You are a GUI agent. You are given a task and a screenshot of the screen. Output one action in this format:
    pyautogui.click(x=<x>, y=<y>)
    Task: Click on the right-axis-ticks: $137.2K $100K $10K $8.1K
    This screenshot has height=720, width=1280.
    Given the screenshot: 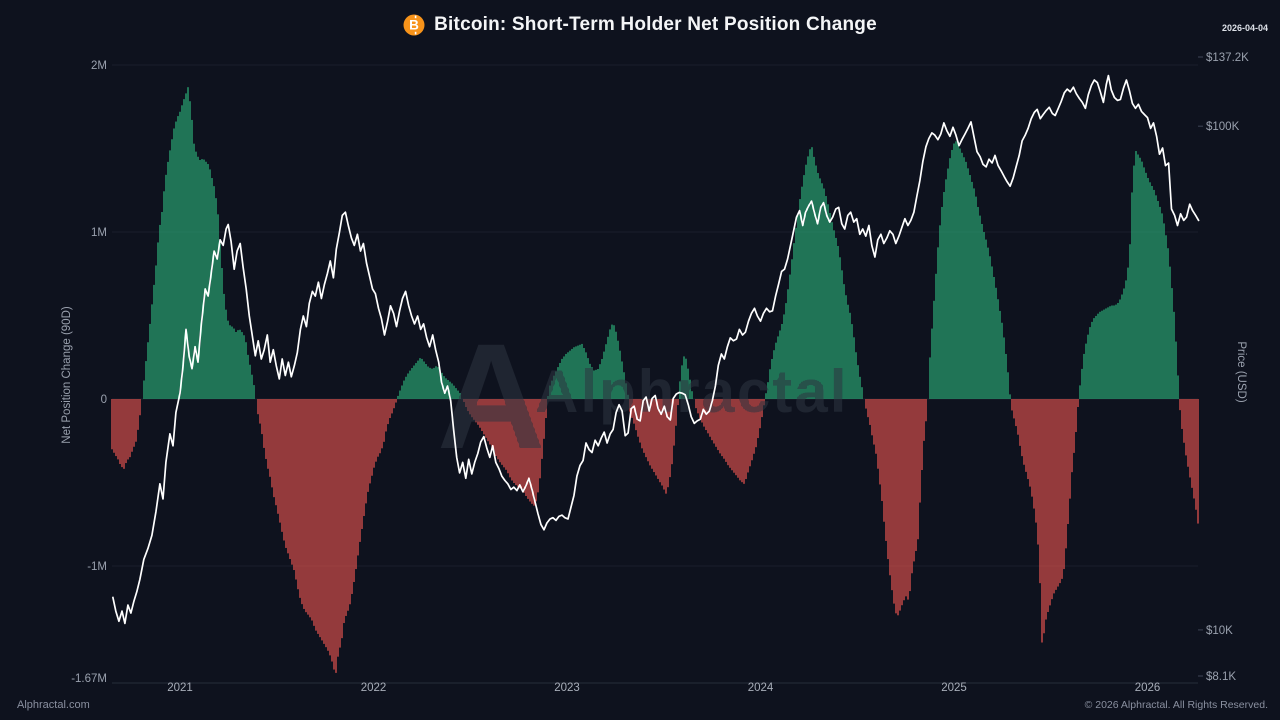 What is the action you would take?
    pyautogui.click(x=1223, y=367)
    